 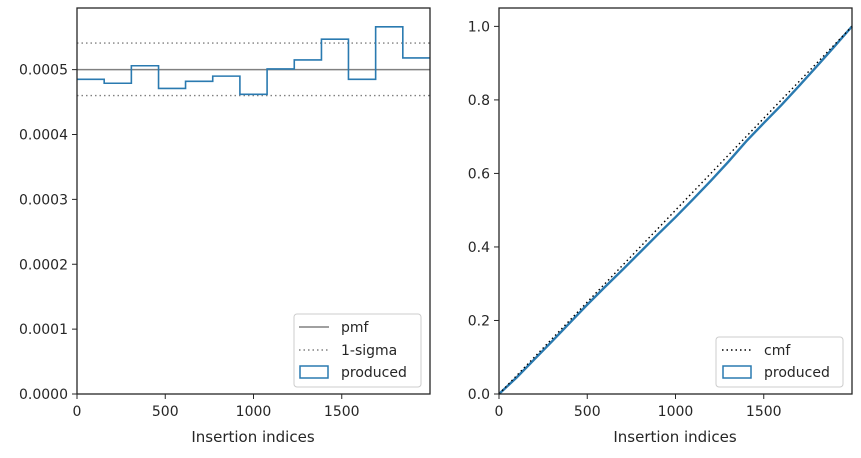 What do you see at coordinates (374, 373) in the screenshot?
I see `legend-produced-label: produced` at bounding box center [374, 373].